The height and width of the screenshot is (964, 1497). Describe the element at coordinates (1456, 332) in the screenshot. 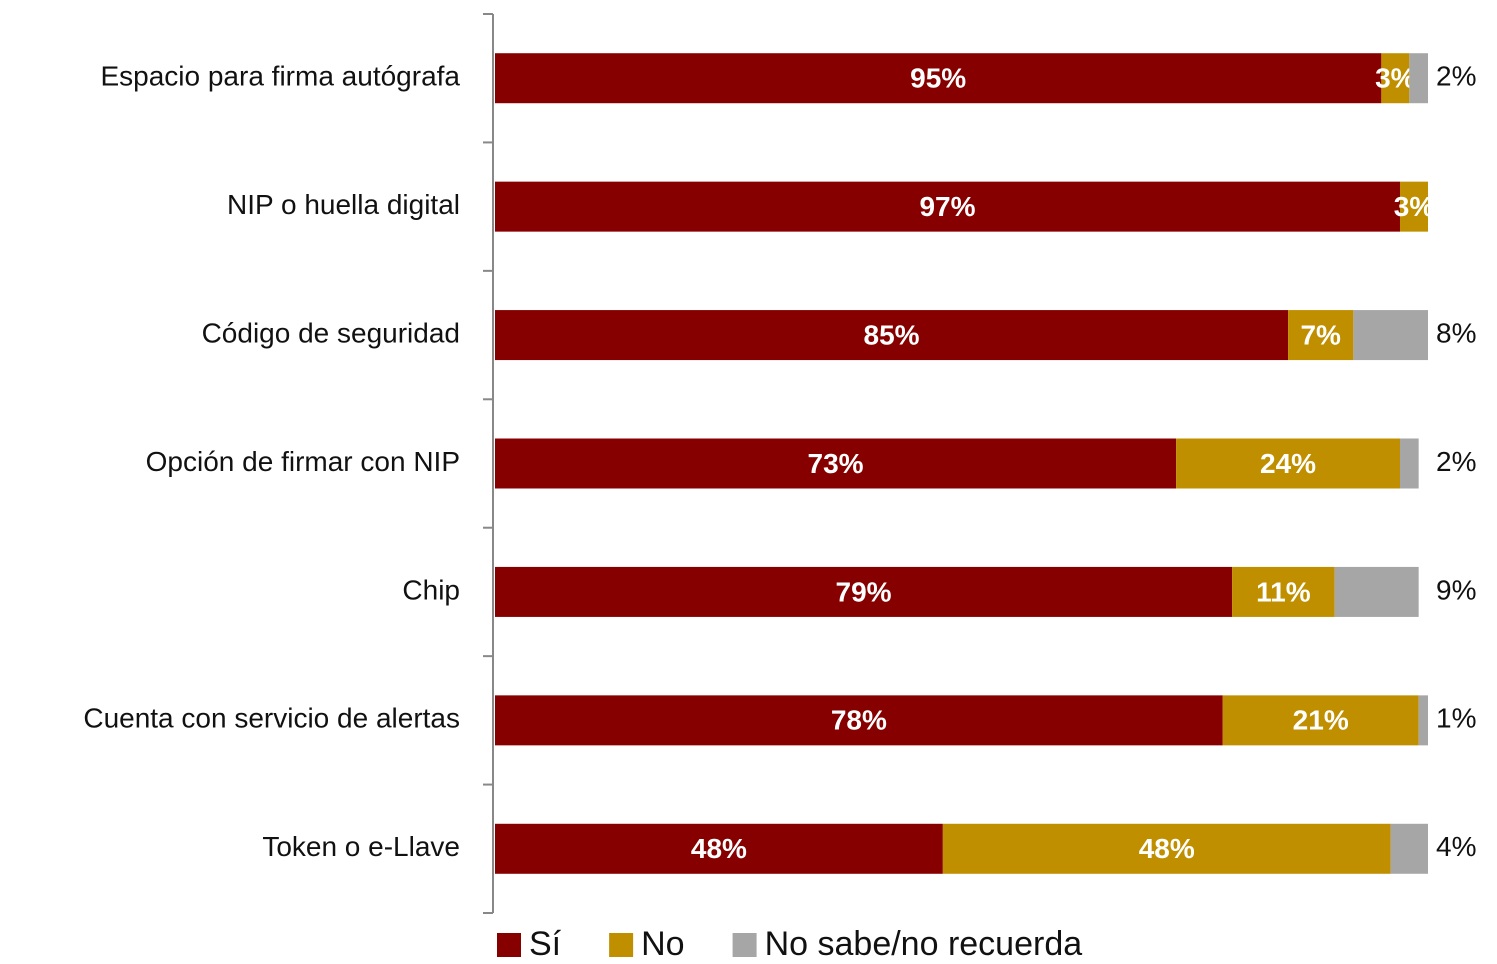

I see `value-label: 8%` at that location.